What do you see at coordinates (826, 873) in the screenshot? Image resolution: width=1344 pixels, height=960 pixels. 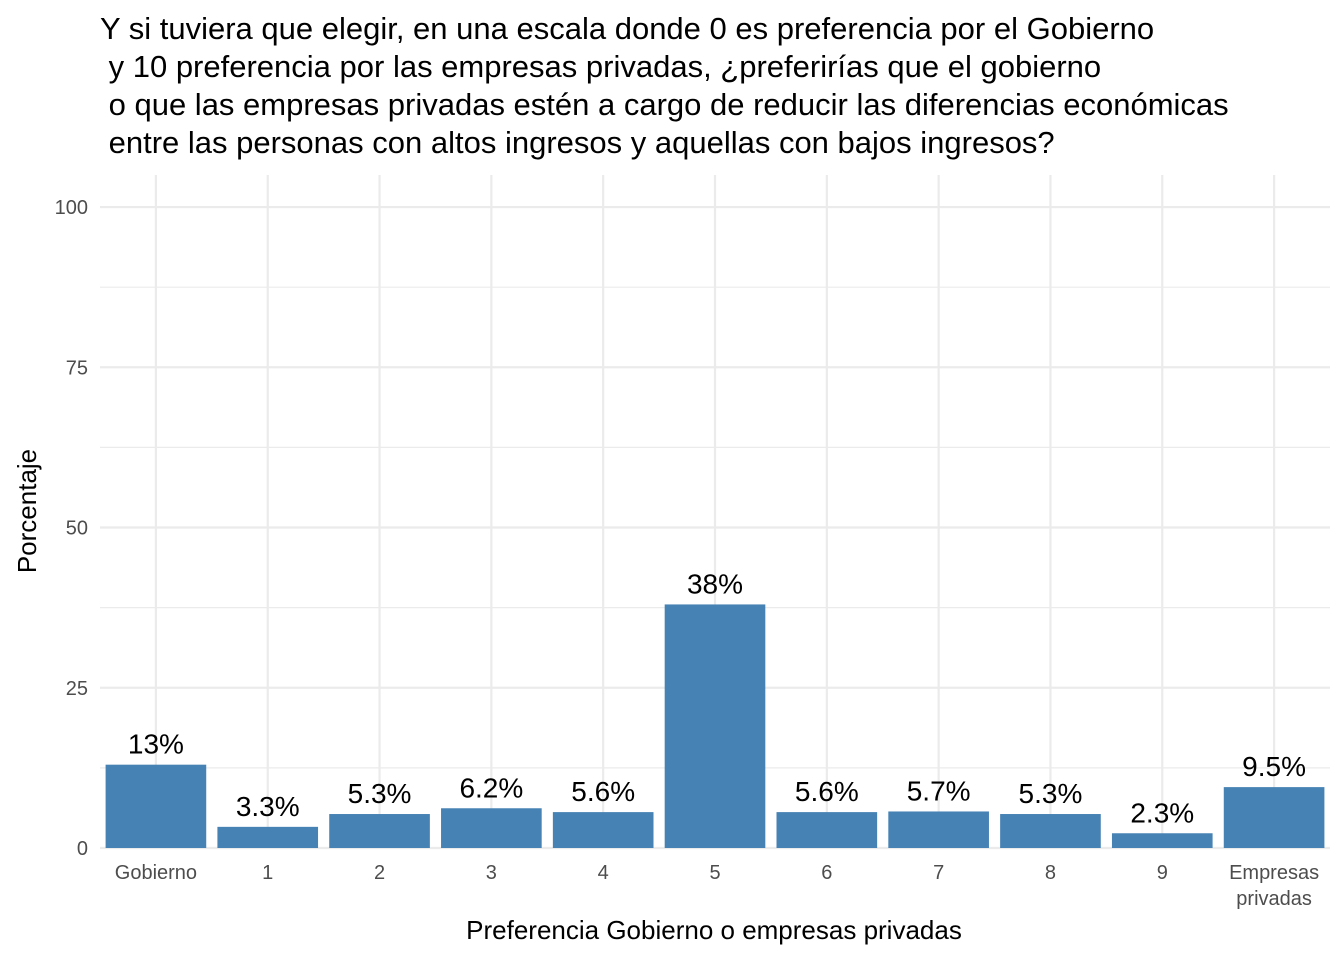 I see `x-tick-label: 6` at bounding box center [826, 873].